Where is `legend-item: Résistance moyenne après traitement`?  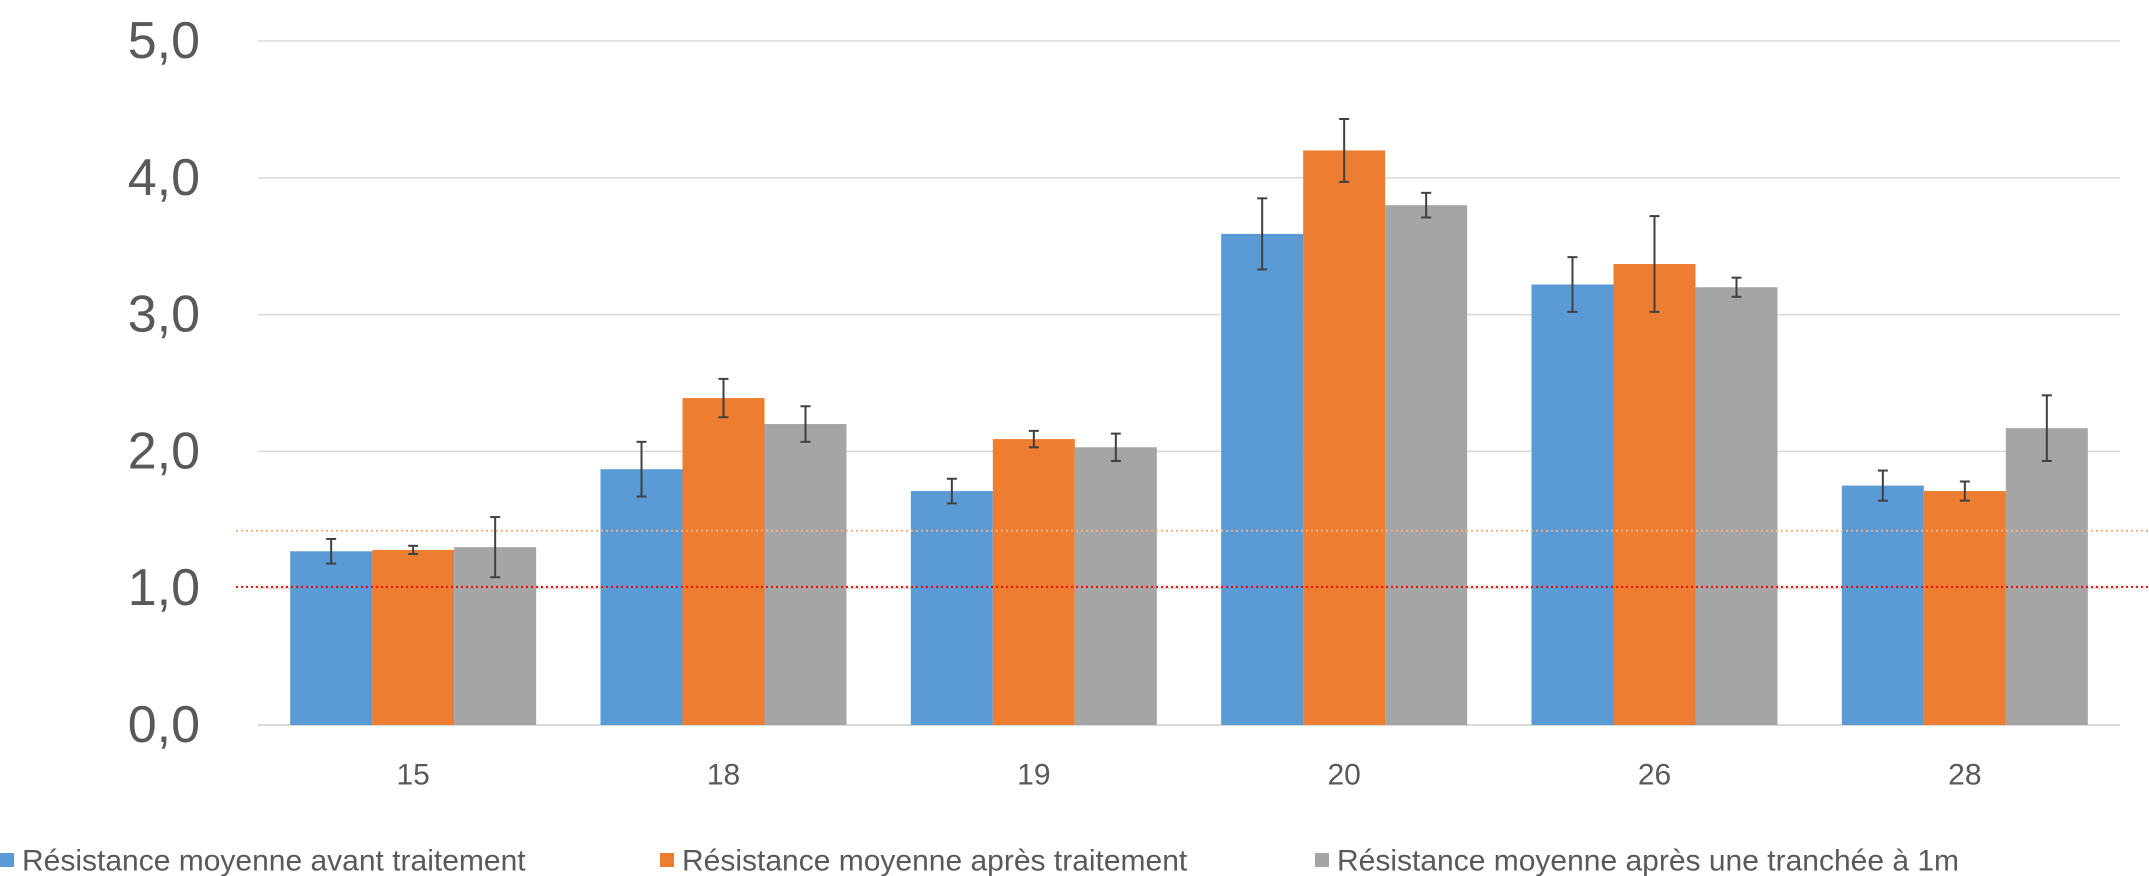
legend-item: Résistance moyenne après traitement is located at coordinates (924, 860).